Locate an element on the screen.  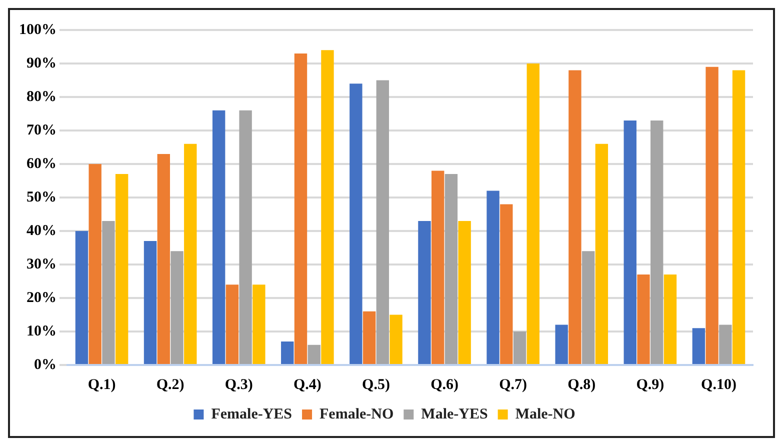
y-tick-label: 30% is located at coordinates (41, 264).